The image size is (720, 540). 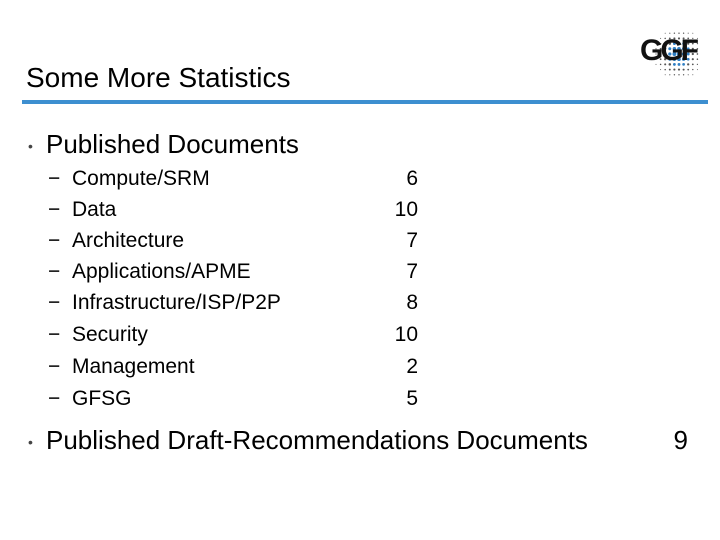 What do you see at coordinates (94, 209) in the screenshot?
I see `item-label: Data` at bounding box center [94, 209].